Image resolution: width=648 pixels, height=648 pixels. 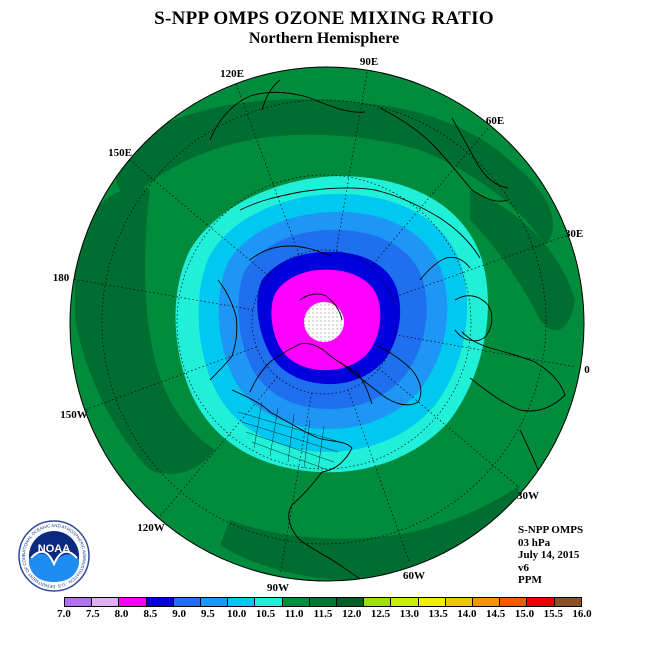 What do you see at coordinates (179, 614) in the screenshot?
I see `colorbar-tick-label: 9.0` at bounding box center [179, 614].